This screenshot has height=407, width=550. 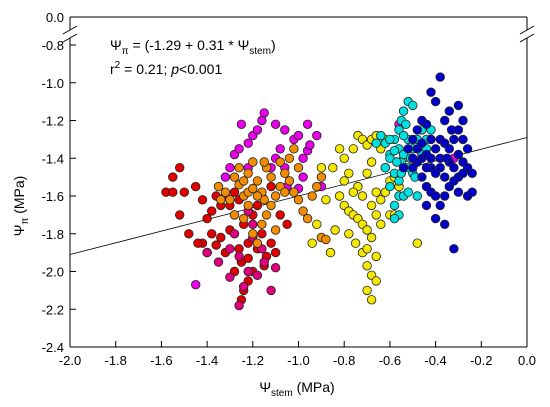 I want to click on y-tick-label: -1.2, so click(x=53, y=121).